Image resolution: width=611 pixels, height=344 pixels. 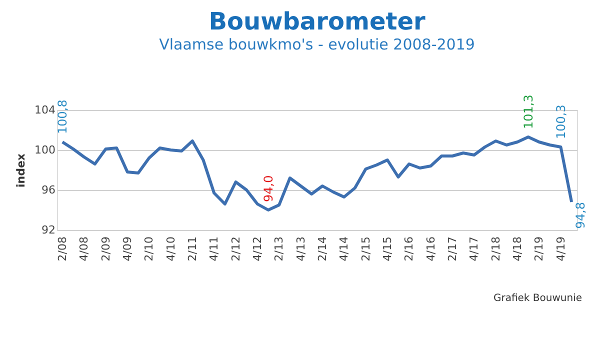 What do you see at coordinates (127, 249) in the screenshot?
I see `x-tick-label: 4/09` at bounding box center [127, 249].